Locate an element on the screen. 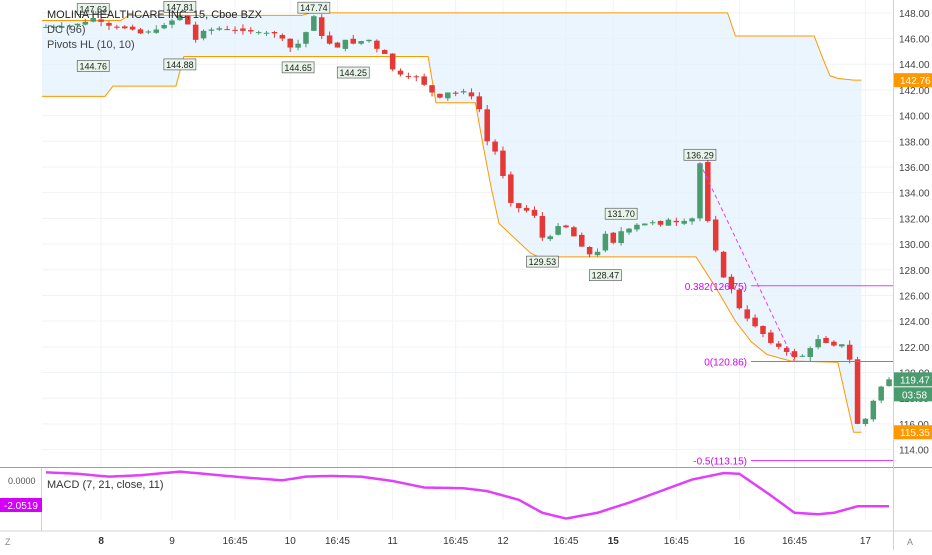 The width and height of the screenshot is (932, 555). indicator-label-dc: DC (96) is located at coordinates (66, 30).